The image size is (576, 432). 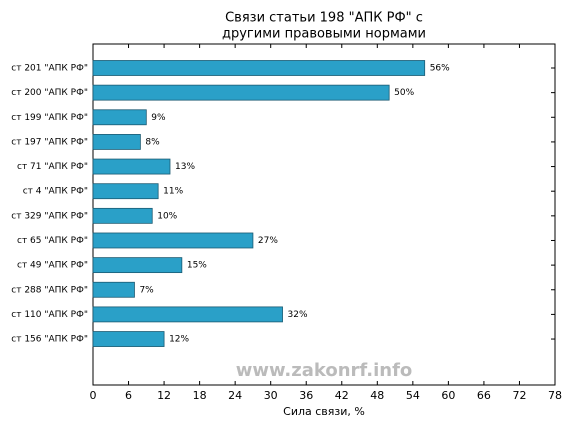 I want to click on data-label: 27%, so click(x=268, y=241).